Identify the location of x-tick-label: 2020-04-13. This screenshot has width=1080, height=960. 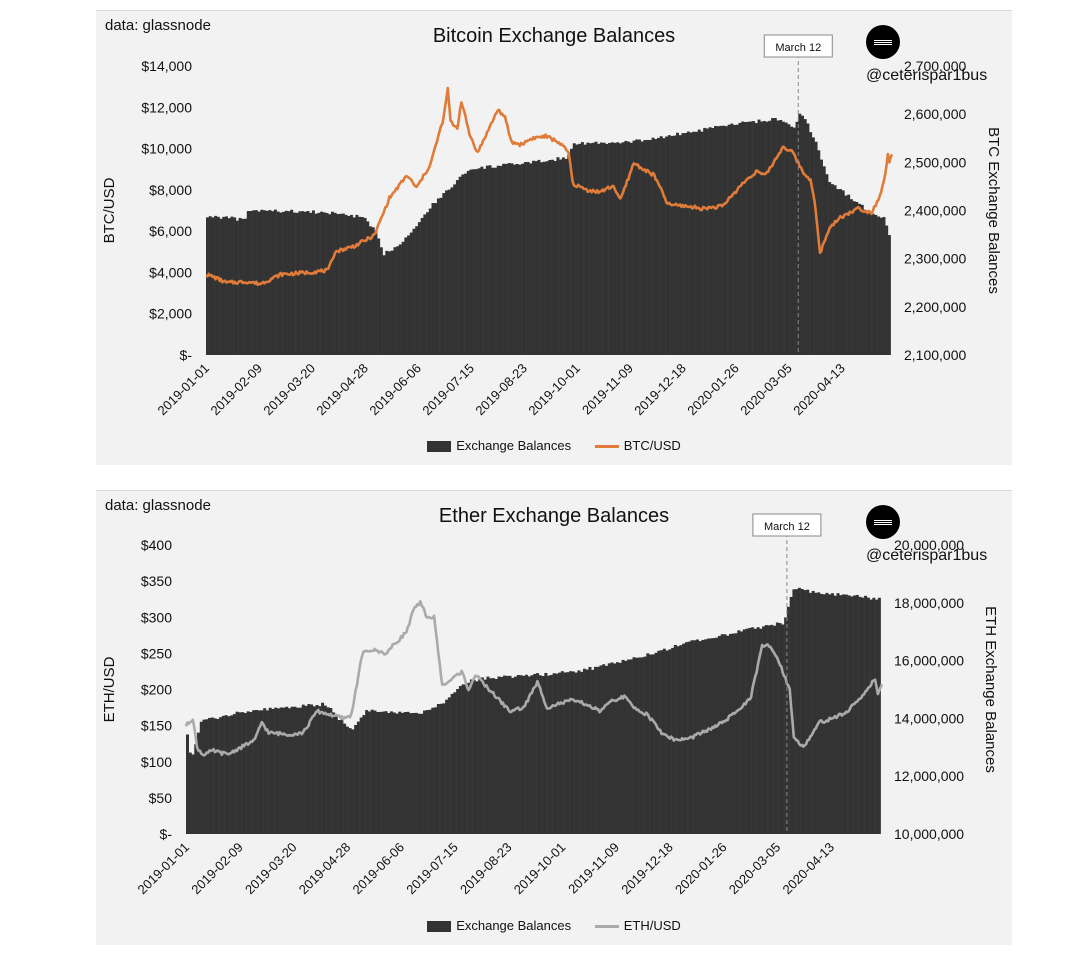
(808, 869).